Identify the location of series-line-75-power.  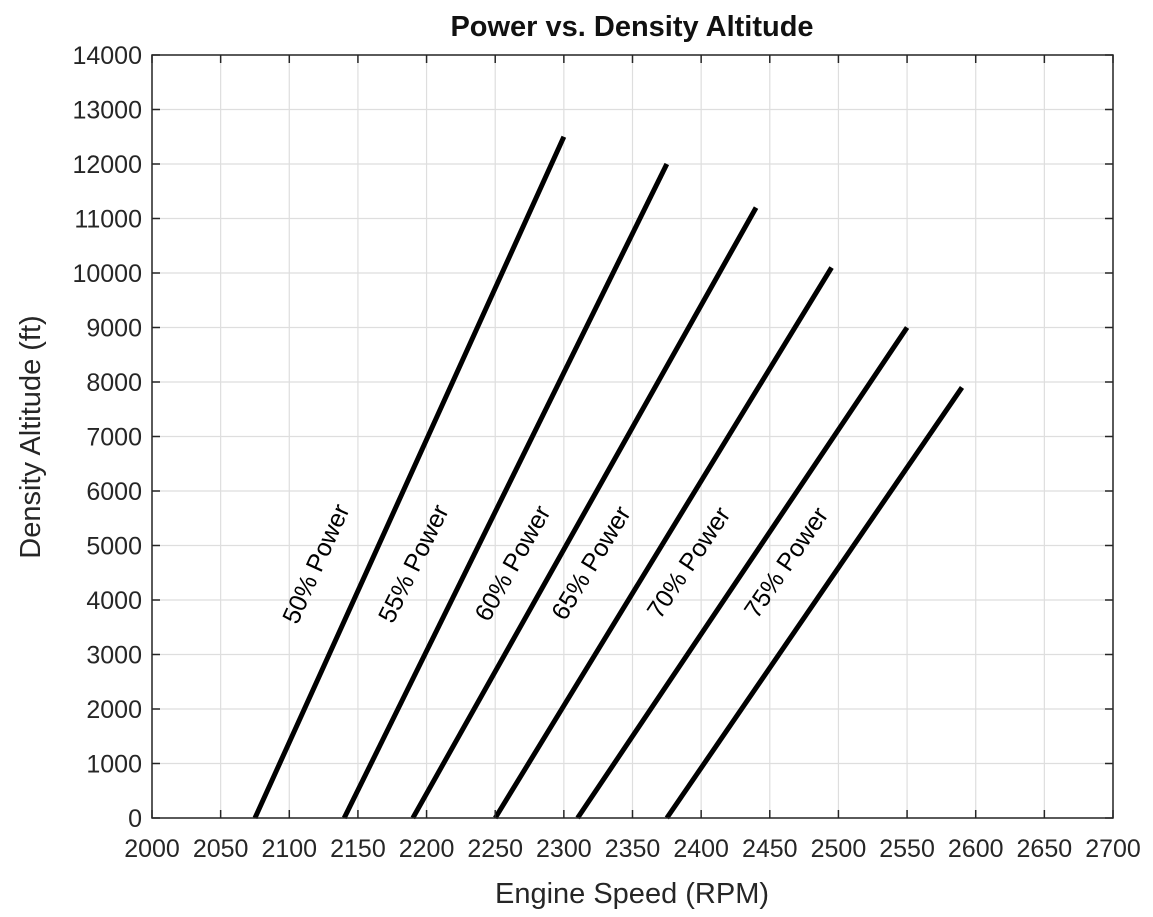
(814, 603).